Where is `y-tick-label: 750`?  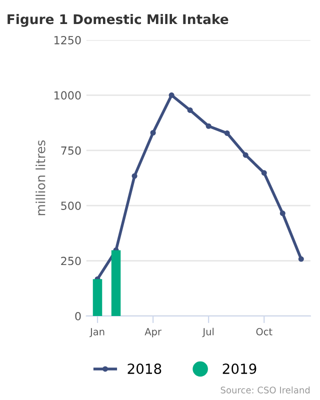 y-tick-label: 750 is located at coordinates (71, 150).